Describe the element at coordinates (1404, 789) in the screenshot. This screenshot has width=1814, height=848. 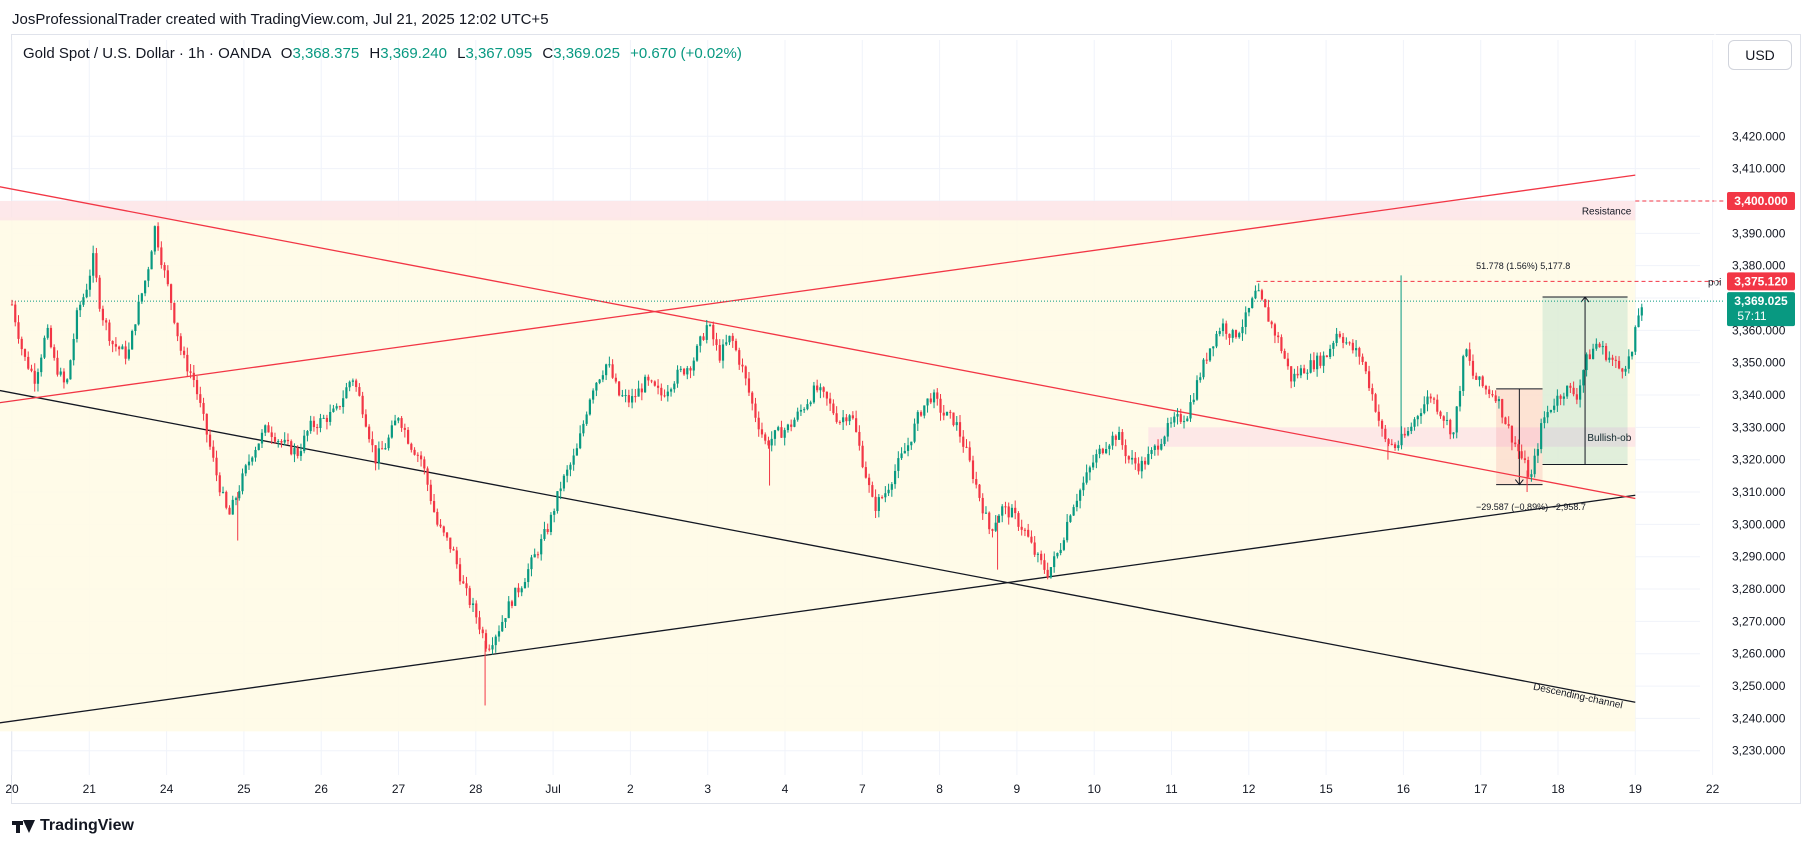
I see `x-axis-tick-label: 16` at that location.